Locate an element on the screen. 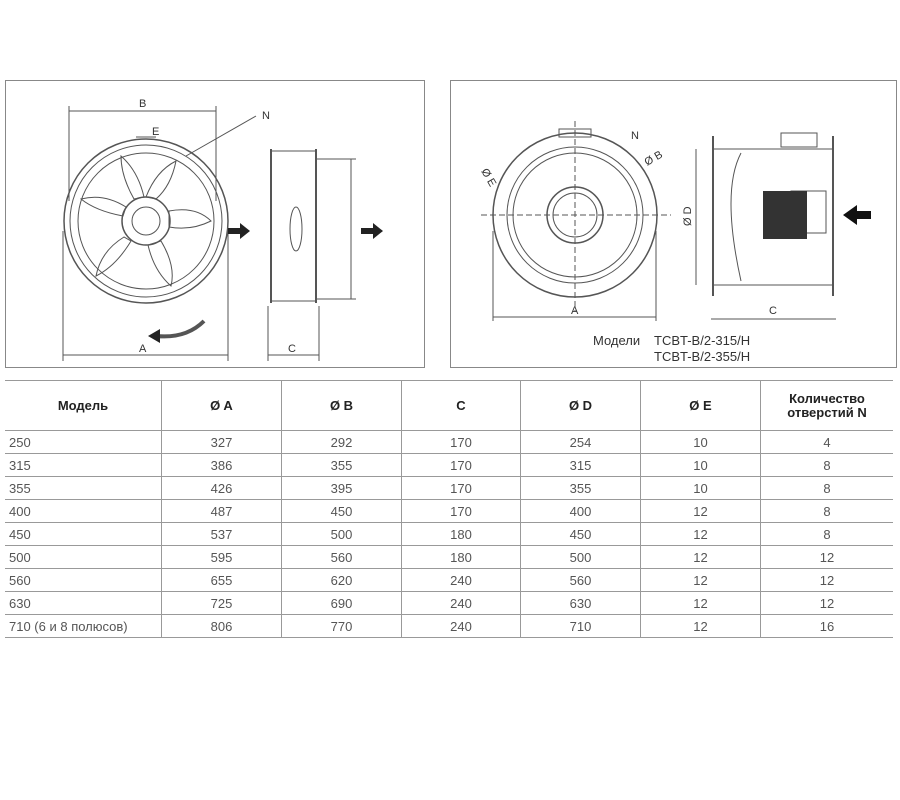 The height and width of the screenshot is (800, 900). table-cell: 690 is located at coordinates (341, 603).